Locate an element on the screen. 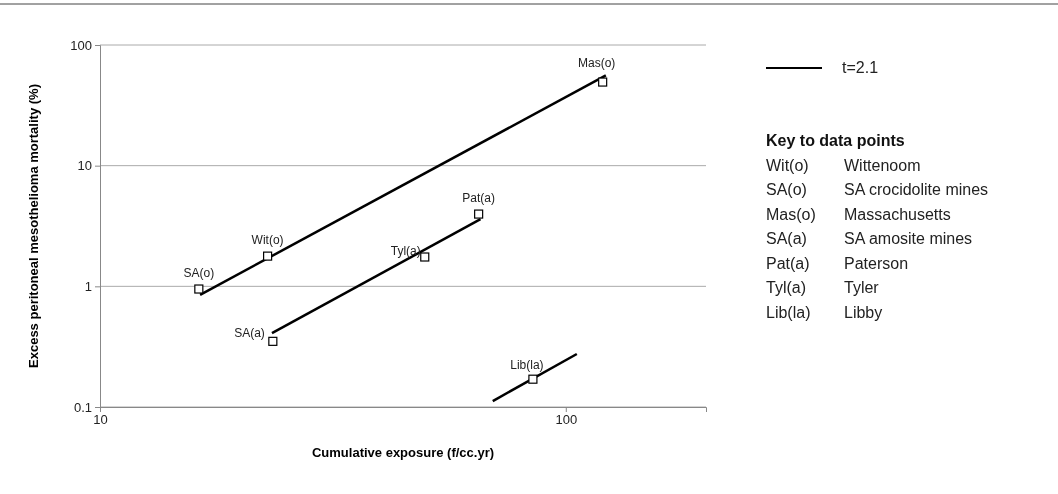  annotation: Lib(la) is located at coordinates (527, 365).